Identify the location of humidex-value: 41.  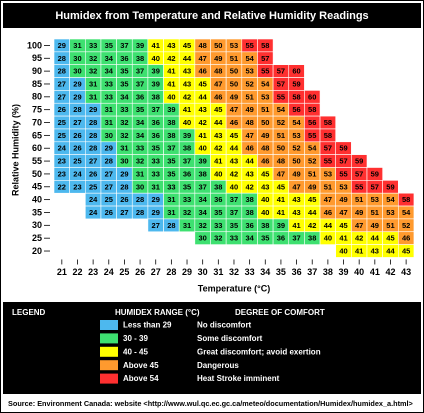
(343, 238).